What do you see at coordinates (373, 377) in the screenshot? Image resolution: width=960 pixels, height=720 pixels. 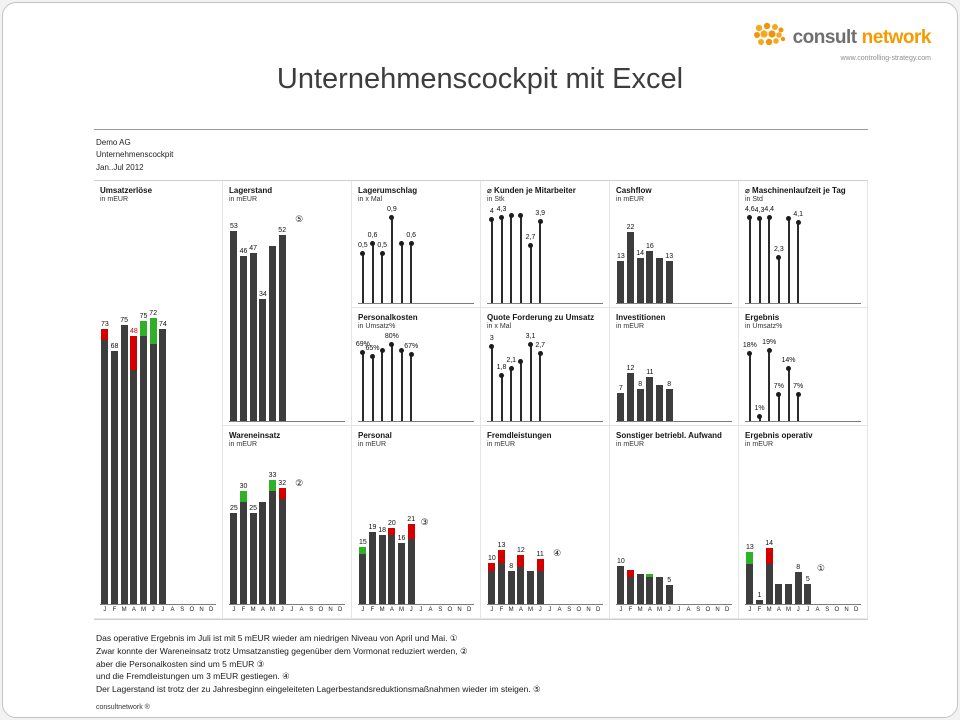 I see `chart-slot: 65%` at bounding box center [373, 377].